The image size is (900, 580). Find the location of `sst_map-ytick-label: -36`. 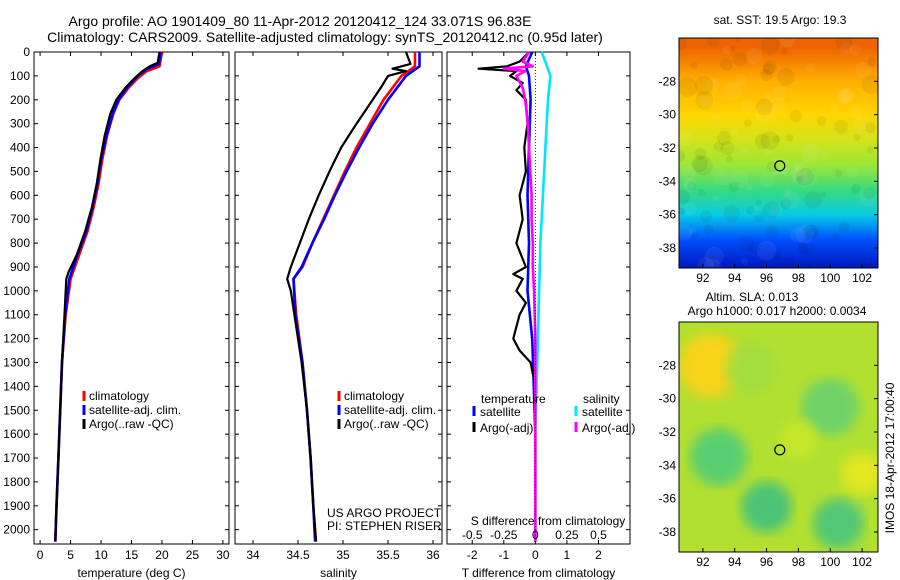

sst_map-ytick-label: -36 is located at coordinates (668, 215).